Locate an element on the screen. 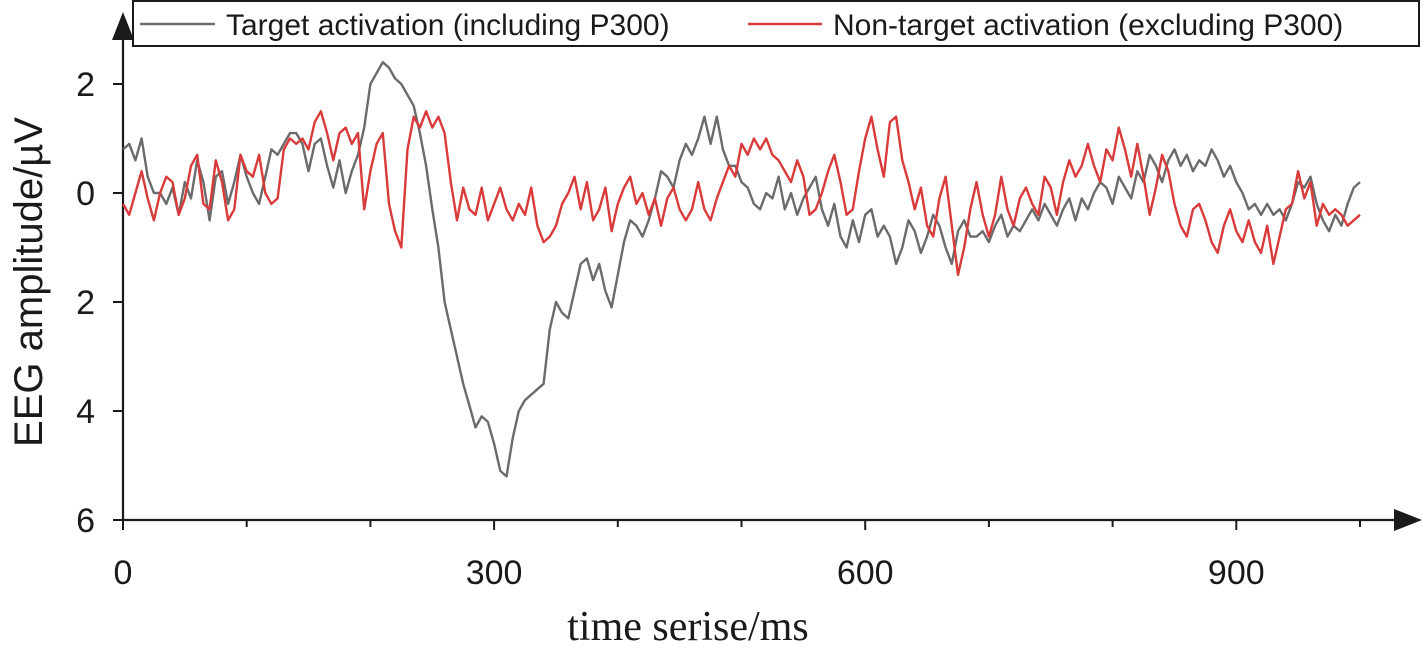 The height and width of the screenshot is (652, 1426). y-tick-label: 0 is located at coordinates (85, 194).